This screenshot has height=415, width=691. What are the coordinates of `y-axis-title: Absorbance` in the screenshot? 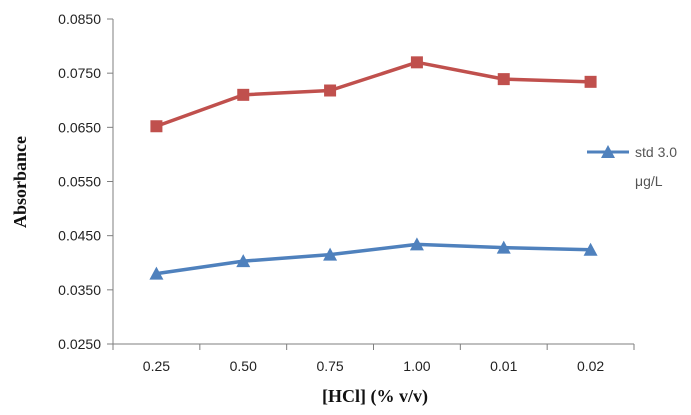 It's located at (20, 182).